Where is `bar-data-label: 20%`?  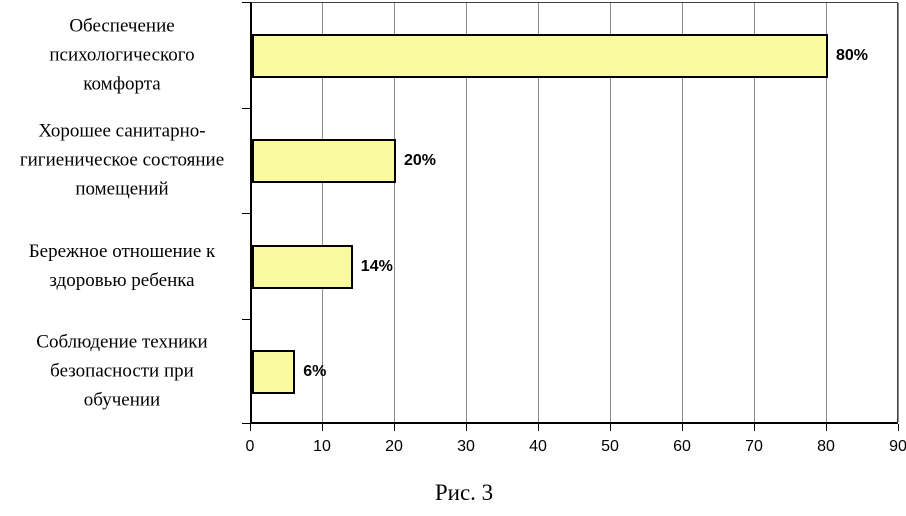
bar-data-label: 20% is located at coordinates (420, 161).